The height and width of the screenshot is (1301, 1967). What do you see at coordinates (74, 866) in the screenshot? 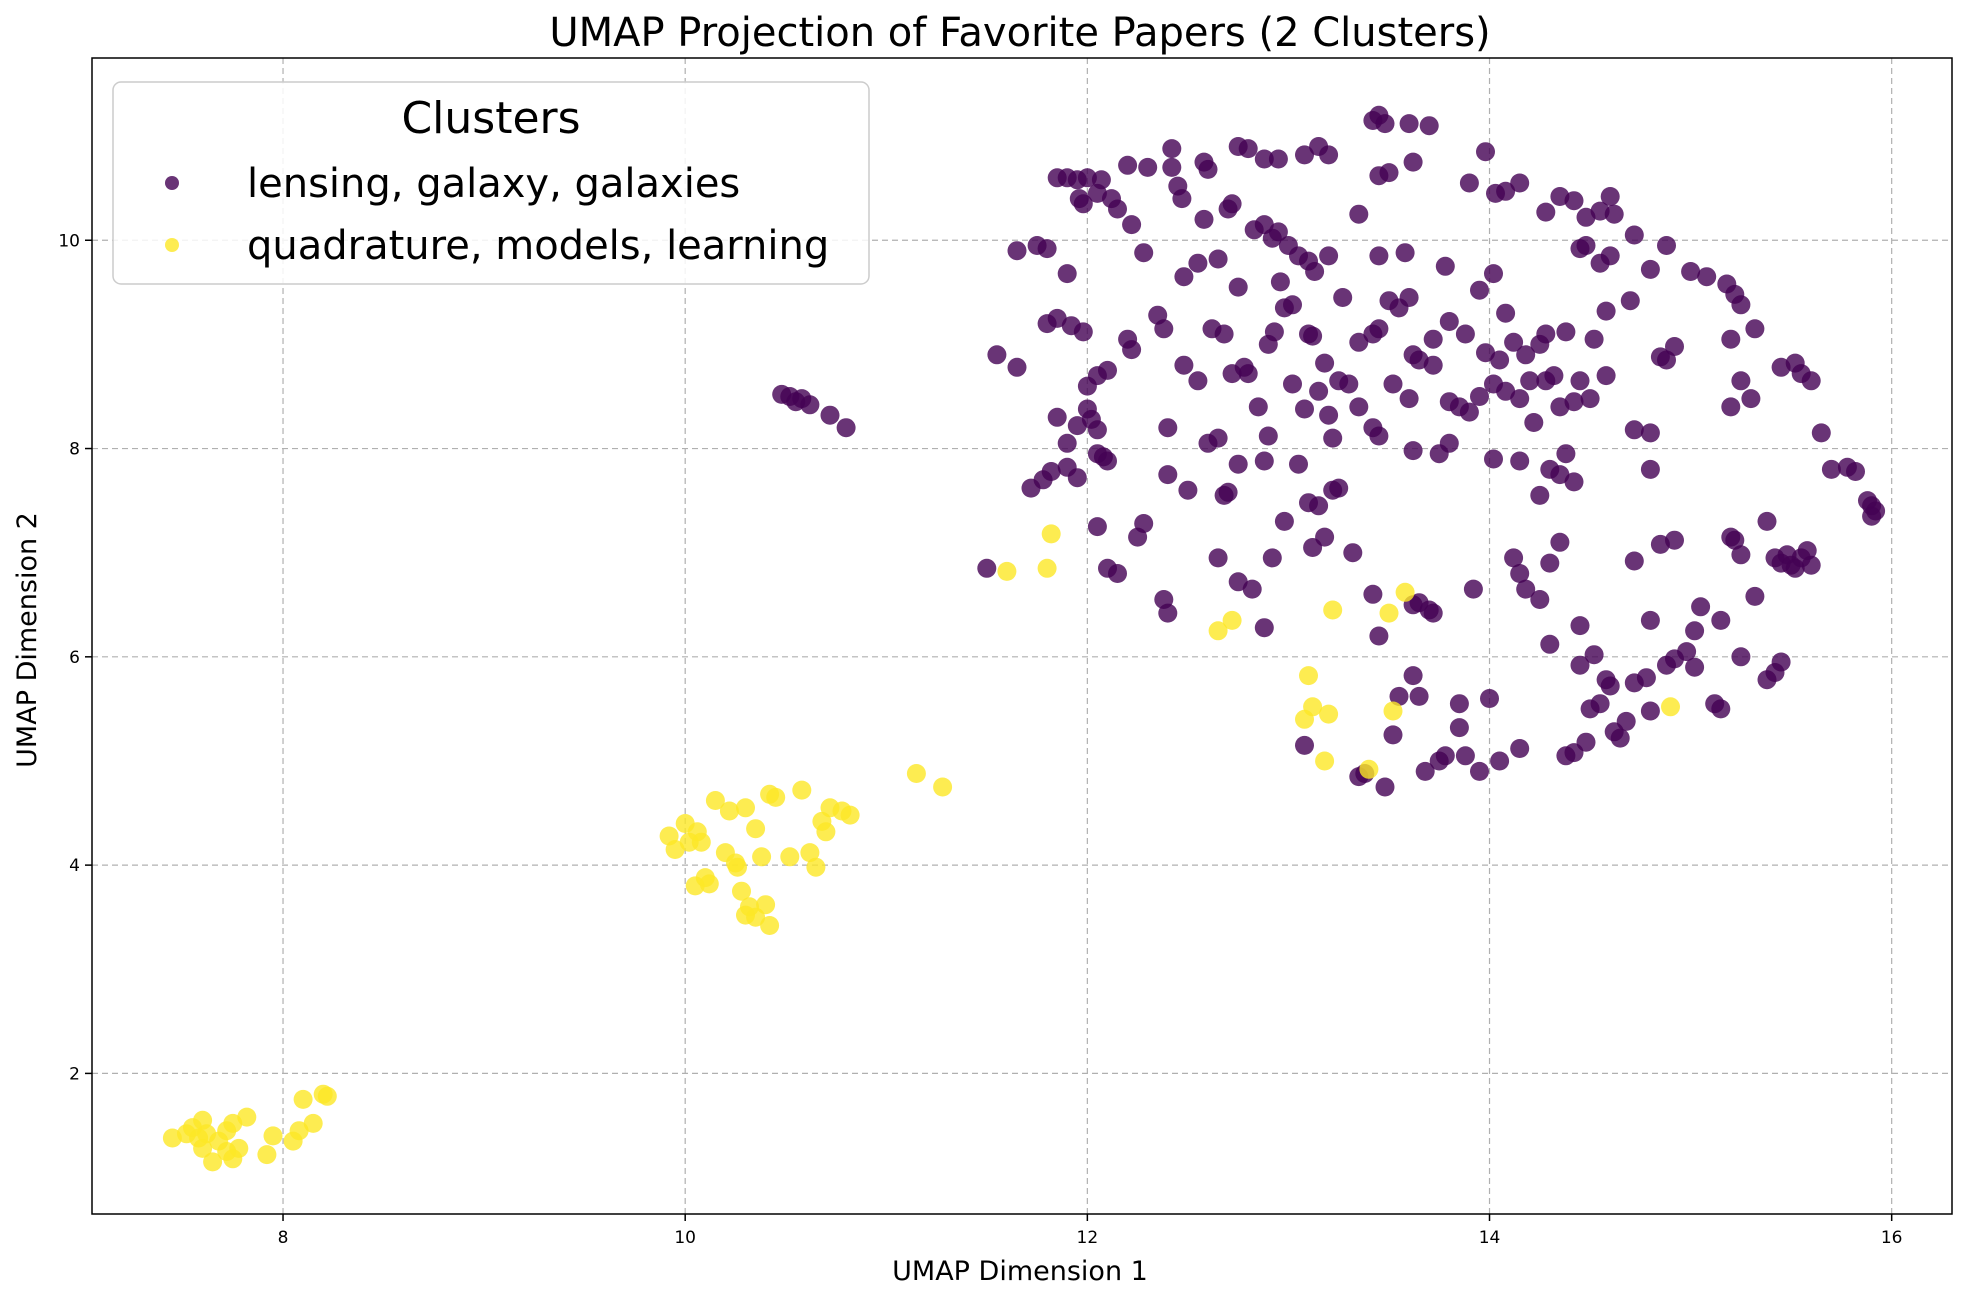
I see `y-tick-label: 4` at bounding box center [74, 866].